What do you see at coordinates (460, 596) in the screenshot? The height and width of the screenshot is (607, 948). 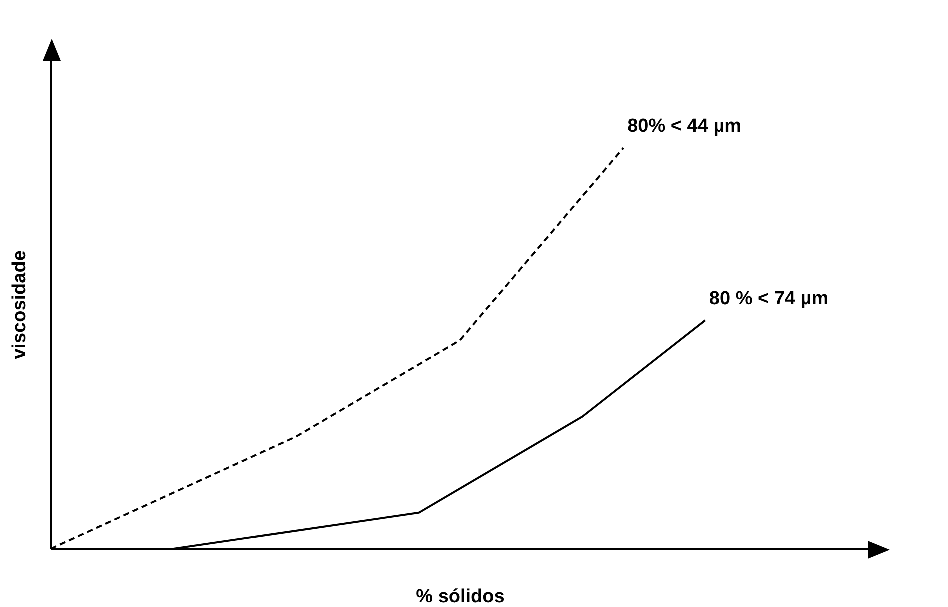 I see `x-axis-title: % sólidos` at bounding box center [460, 596].